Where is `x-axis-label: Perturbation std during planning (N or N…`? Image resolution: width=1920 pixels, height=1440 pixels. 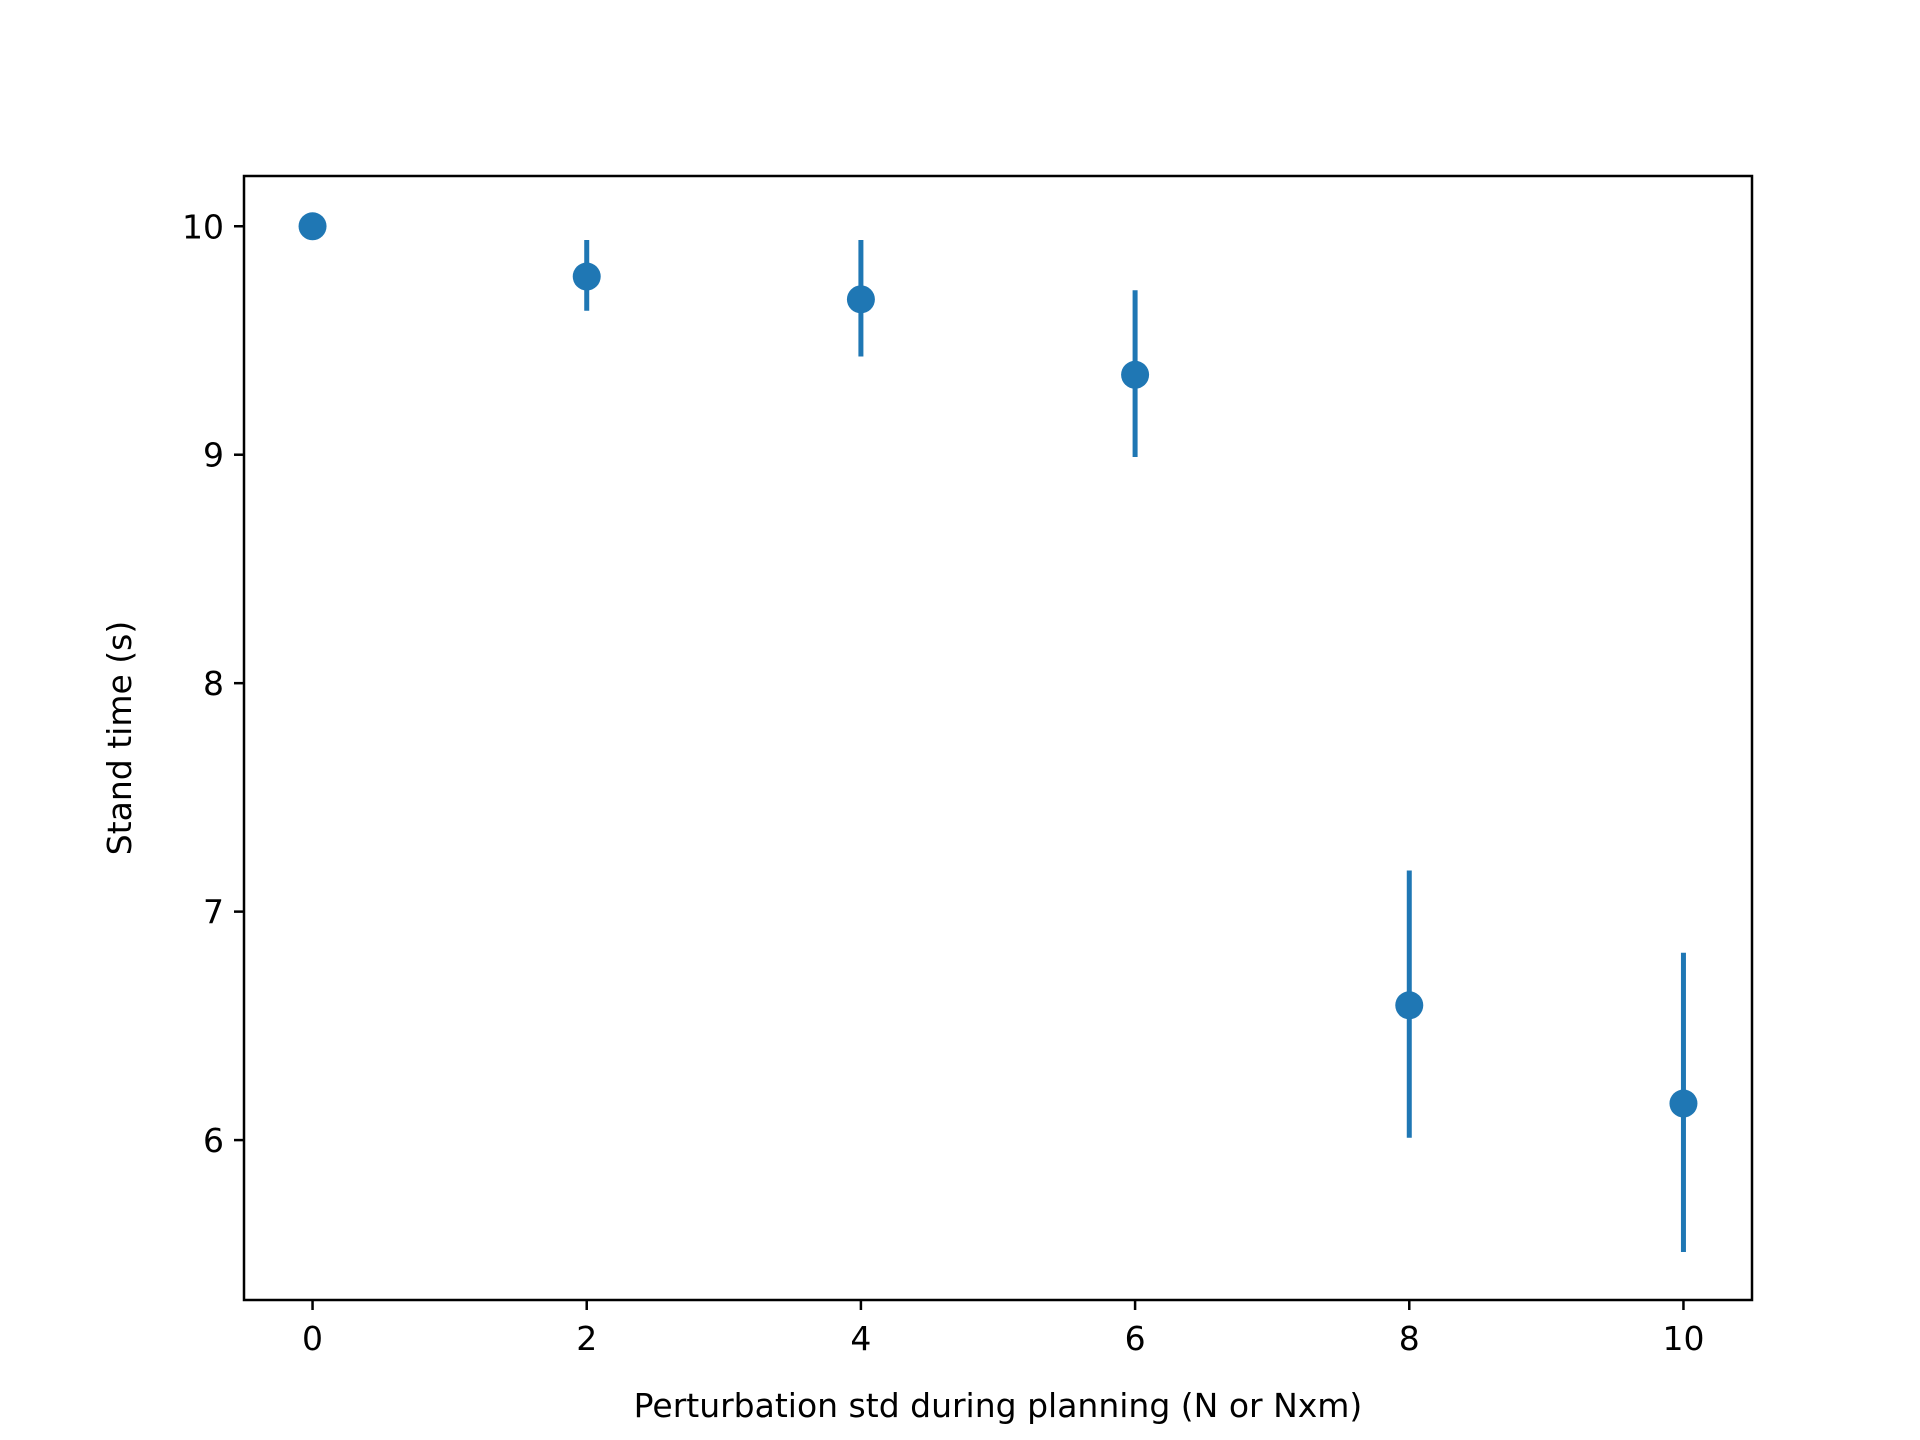
x-axis-label: Perturbation std during planning (N or N… is located at coordinates (998, 1405).